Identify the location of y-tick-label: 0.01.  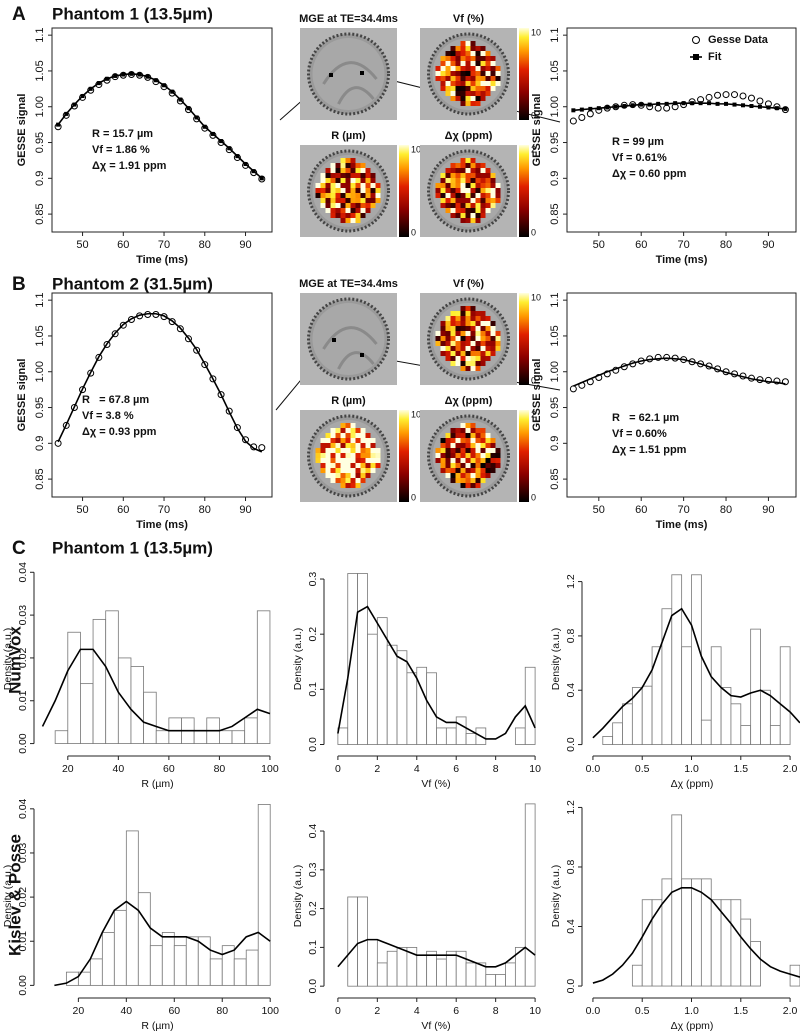
(23, 700).